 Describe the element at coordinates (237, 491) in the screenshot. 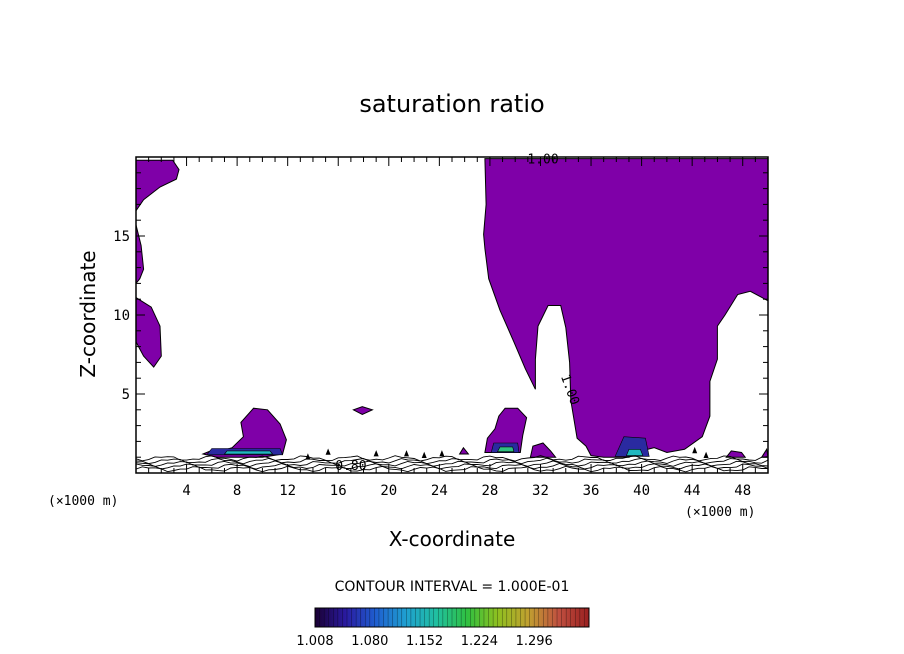

I see `x-tick-label: 8` at that location.